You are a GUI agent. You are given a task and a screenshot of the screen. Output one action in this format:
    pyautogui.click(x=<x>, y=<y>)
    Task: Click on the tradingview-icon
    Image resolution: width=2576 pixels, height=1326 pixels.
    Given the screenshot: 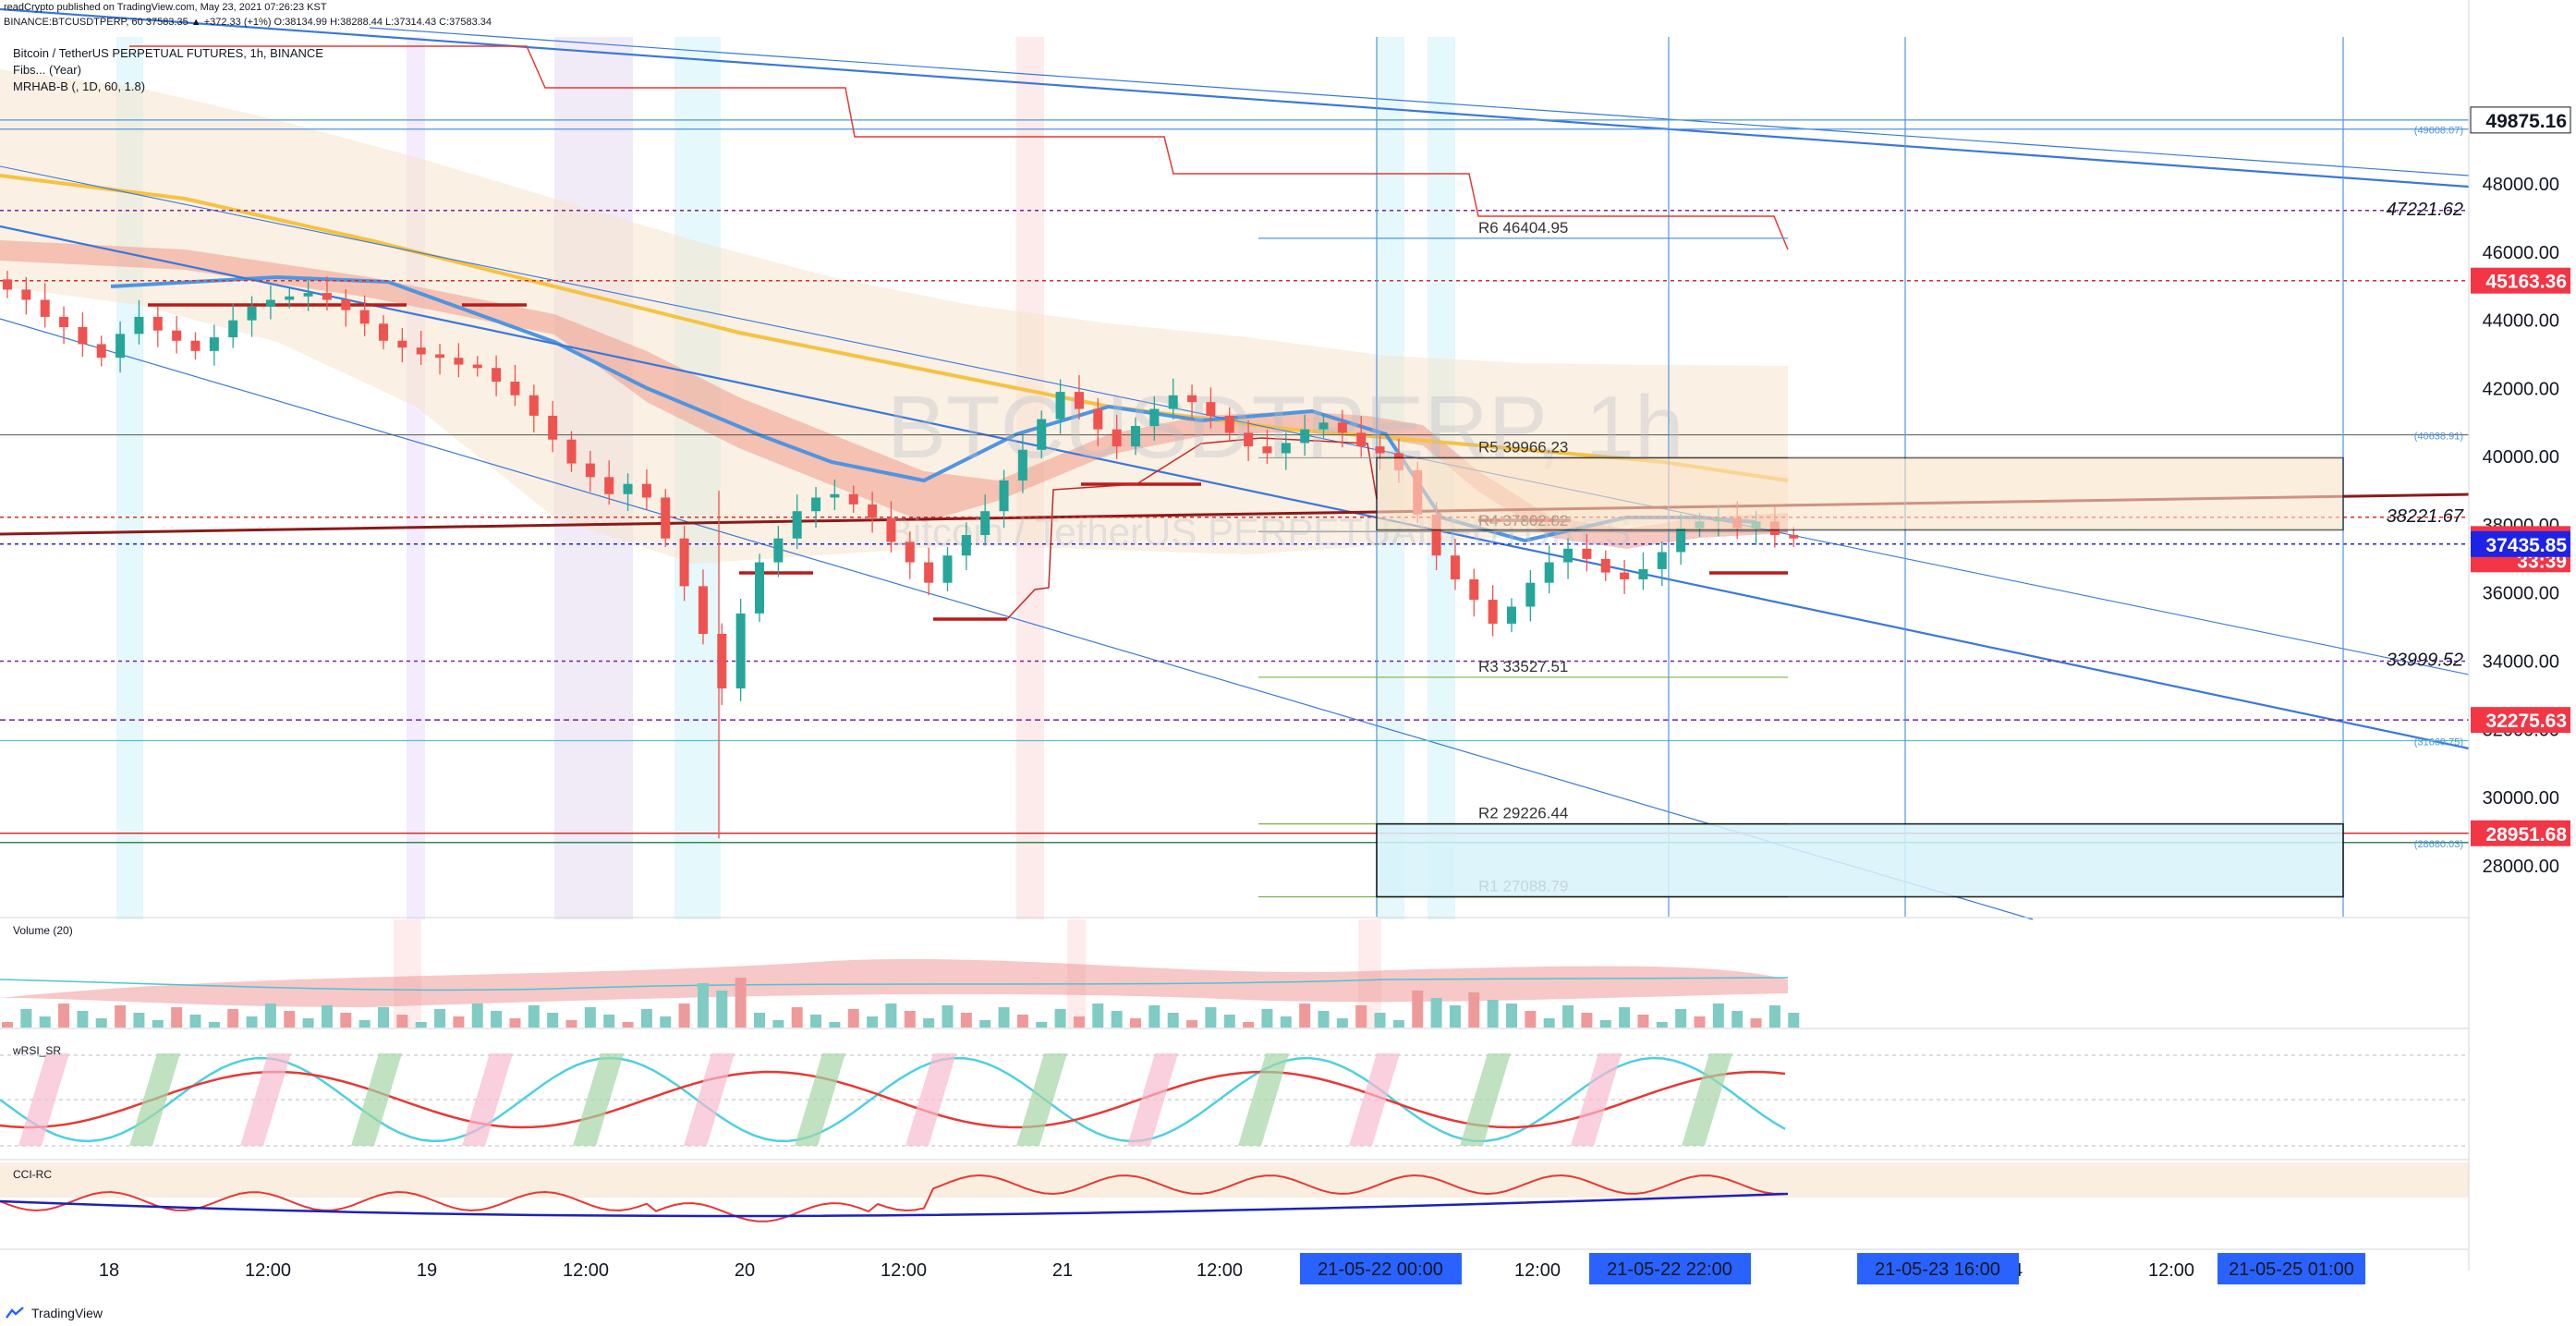 What is the action you would take?
    pyautogui.click(x=15, y=1313)
    